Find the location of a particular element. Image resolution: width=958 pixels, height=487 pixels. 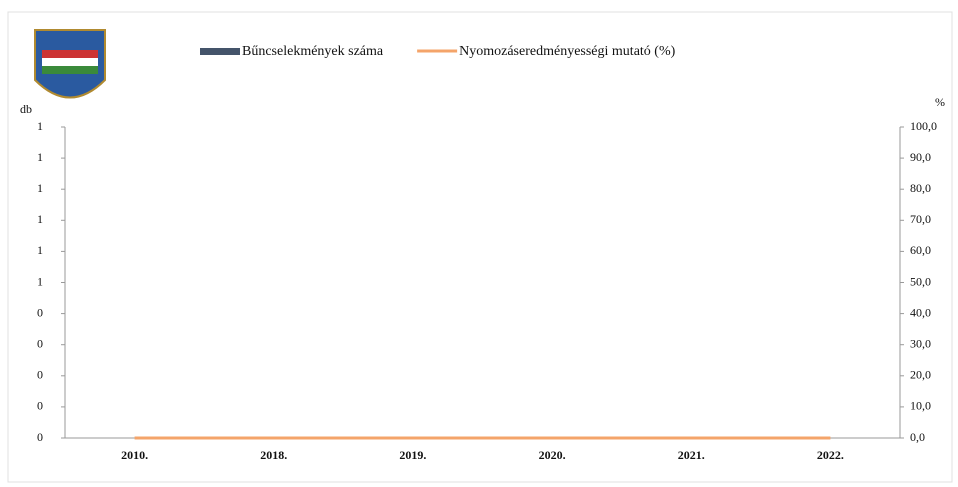

y2-tick-label: 0,0 is located at coordinates (917, 437).